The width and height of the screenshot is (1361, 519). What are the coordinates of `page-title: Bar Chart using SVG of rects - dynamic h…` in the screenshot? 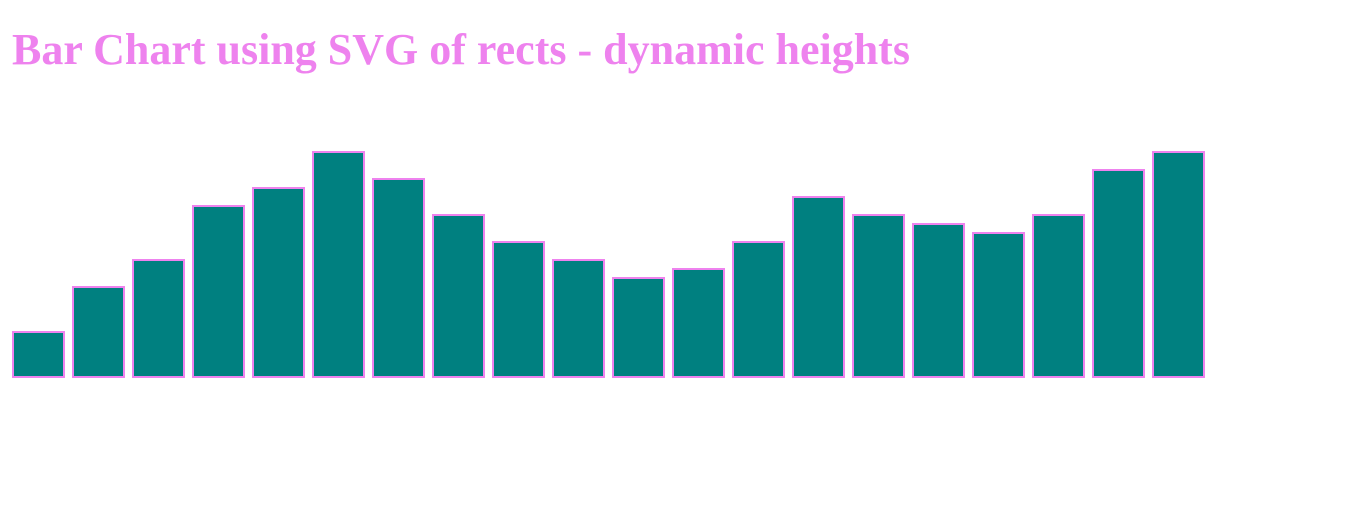 It's located at (461, 49).